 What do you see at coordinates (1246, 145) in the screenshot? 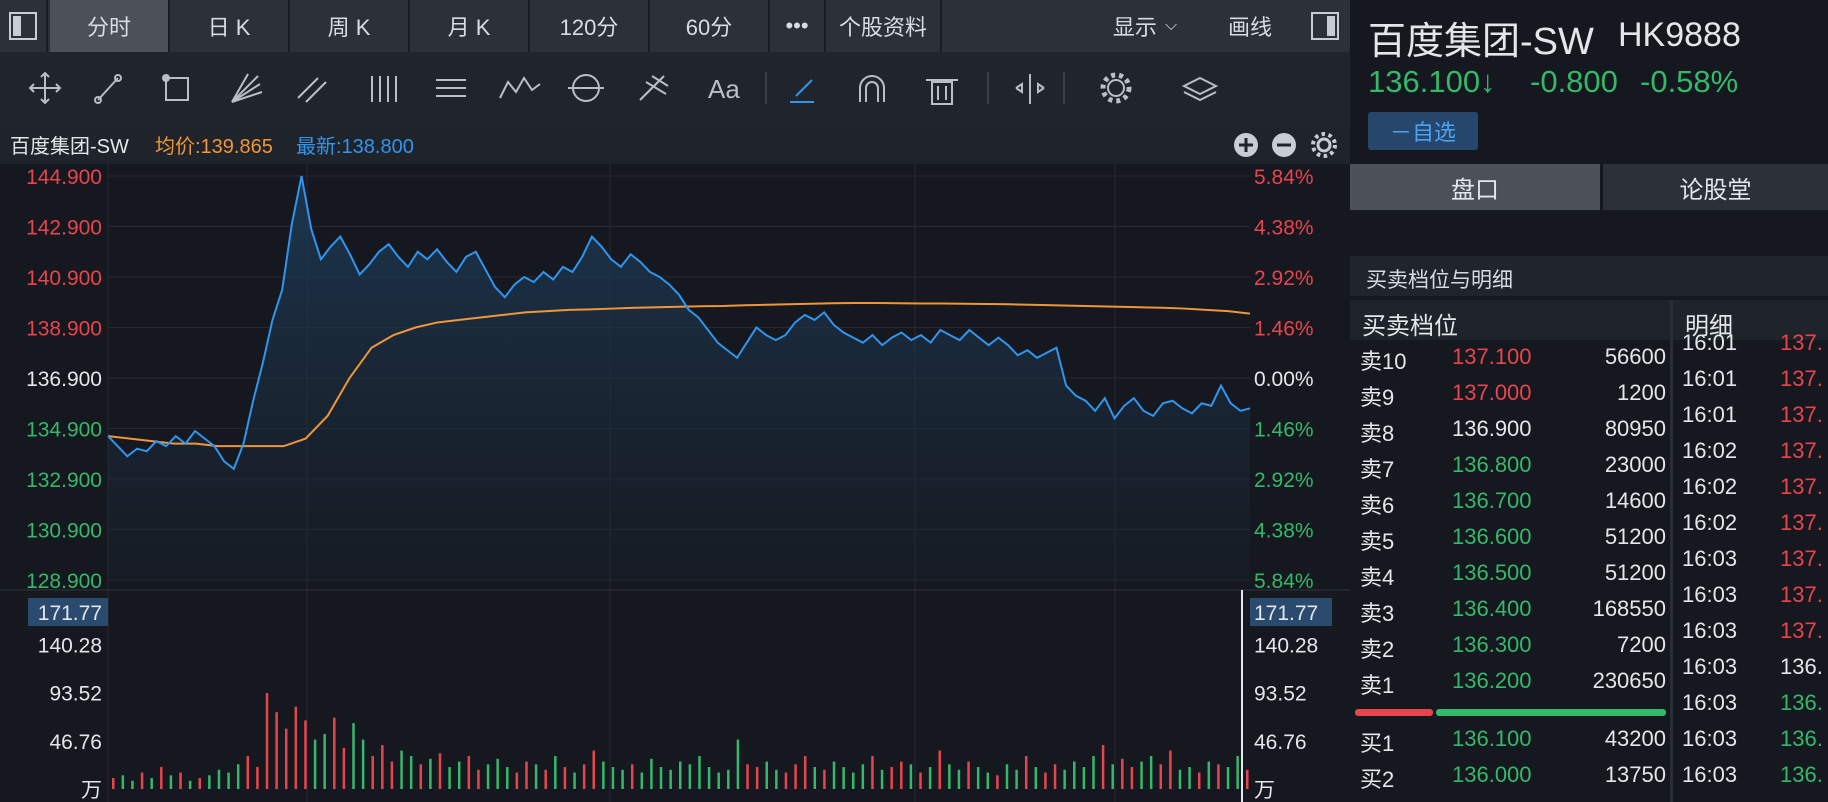
I see `zoom-in-icon` at bounding box center [1246, 145].